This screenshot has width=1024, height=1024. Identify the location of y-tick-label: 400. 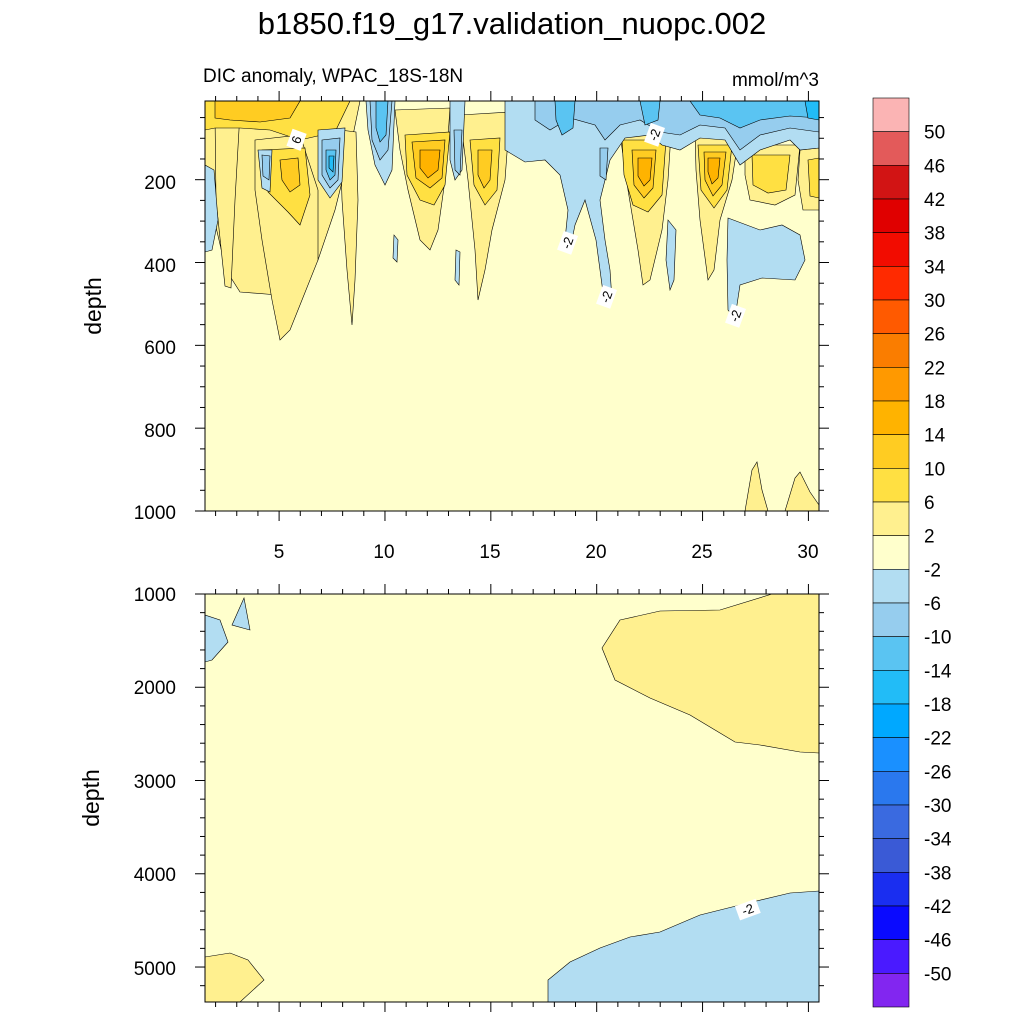
(160, 266).